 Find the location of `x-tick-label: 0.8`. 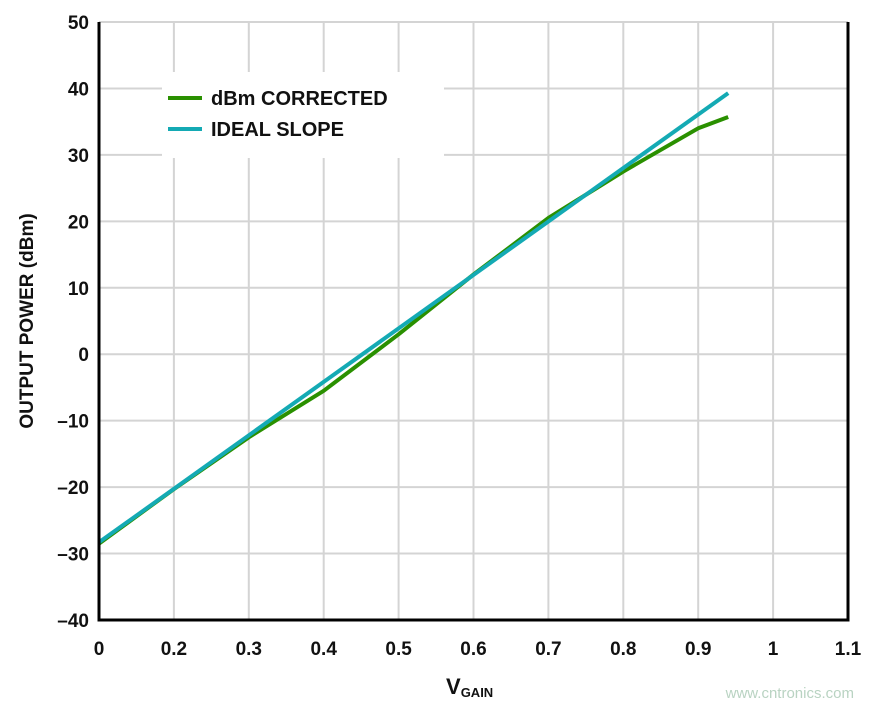

x-tick-label: 0.8 is located at coordinates (623, 649).